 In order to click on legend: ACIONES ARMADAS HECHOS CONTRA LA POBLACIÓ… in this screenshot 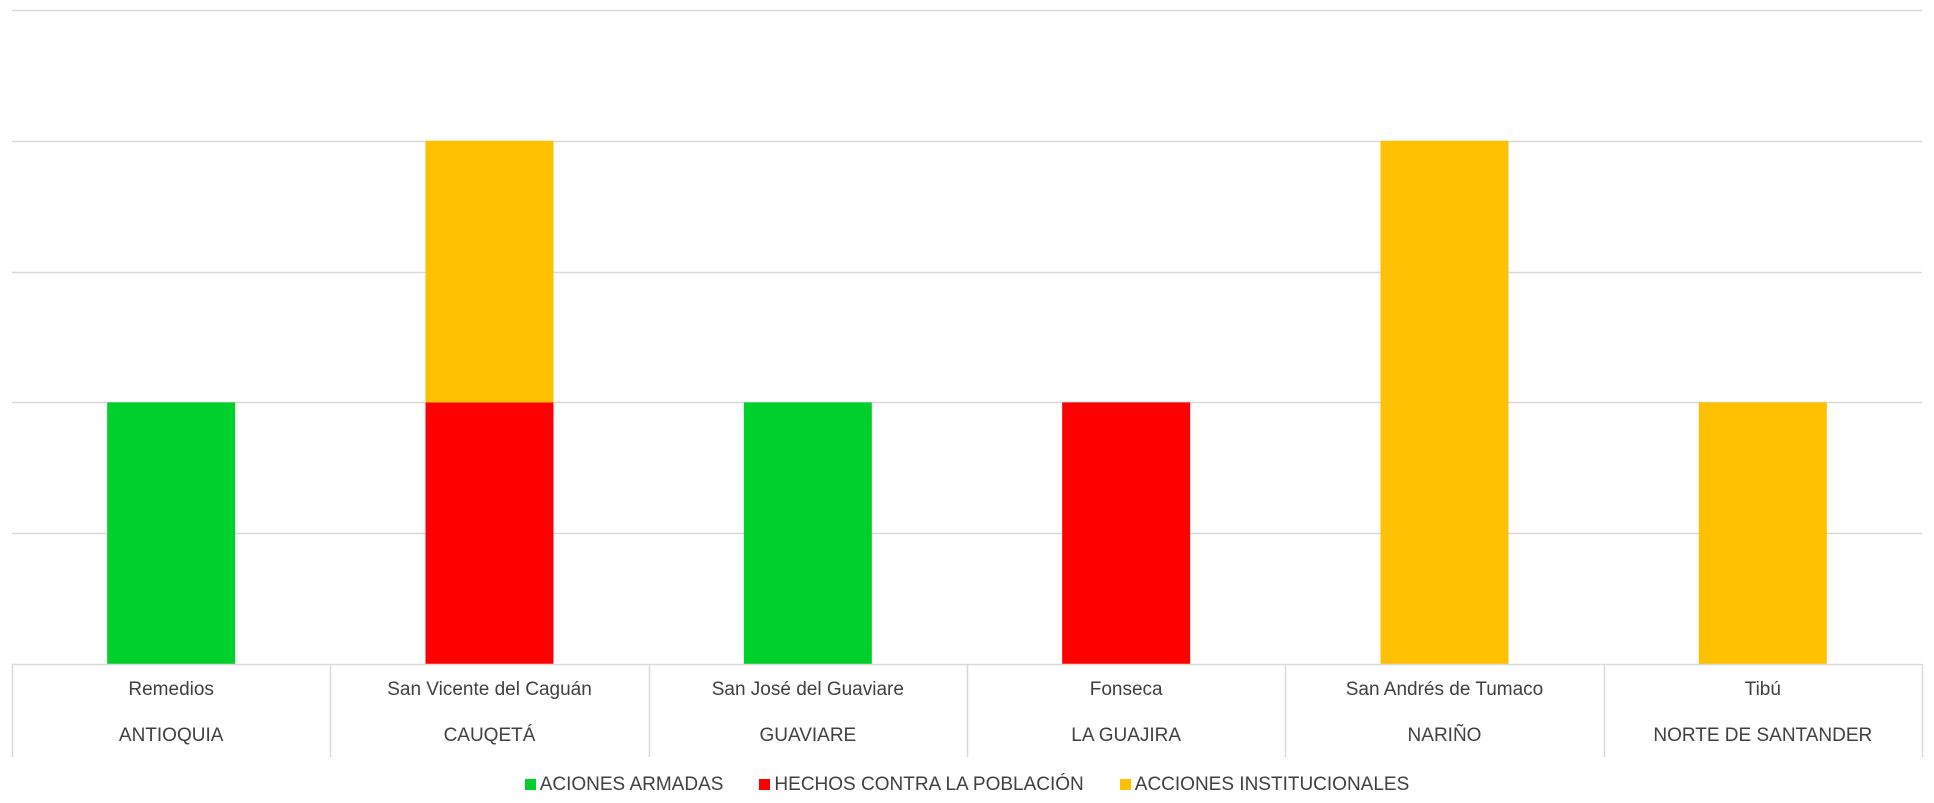, I will do `click(967, 785)`.